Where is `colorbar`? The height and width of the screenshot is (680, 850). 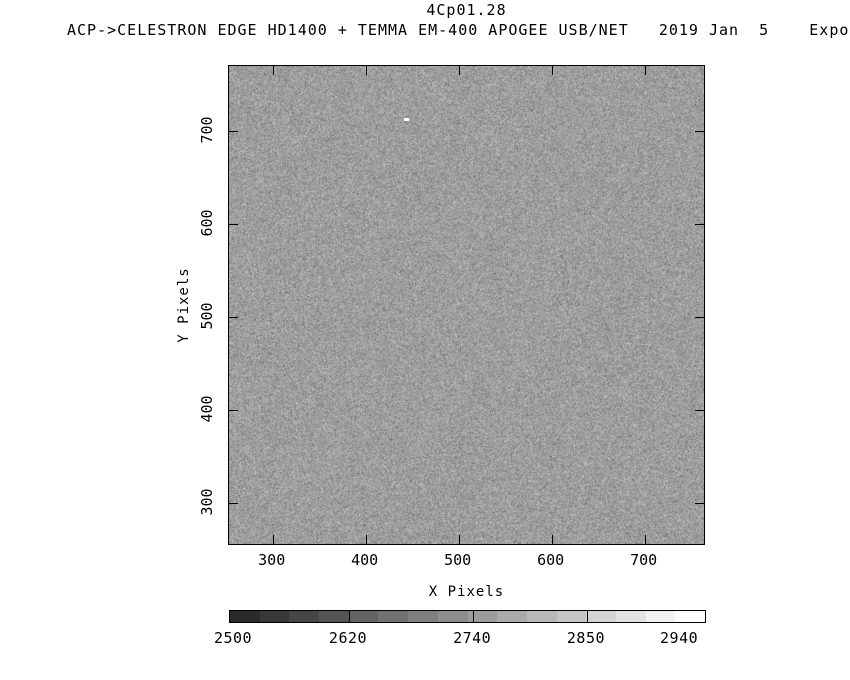
colorbar is located at coordinates (467, 616).